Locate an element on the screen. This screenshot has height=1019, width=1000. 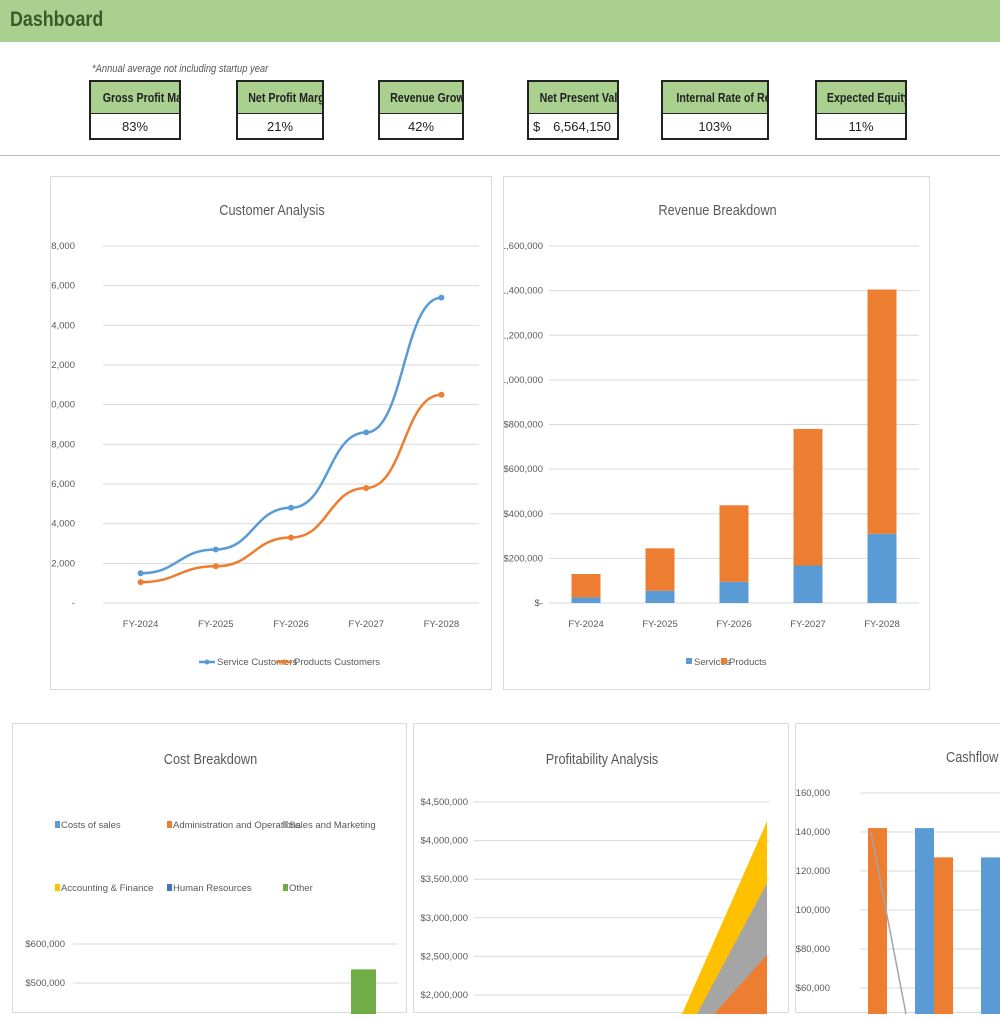
chart-title: Cost Breakdown is located at coordinates (210, 758).